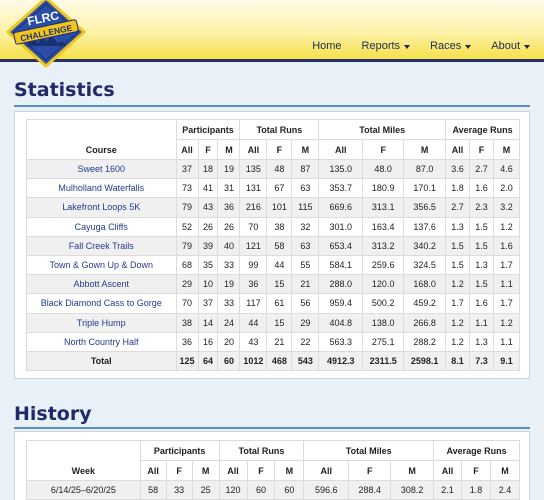  What do you see at coordinates (481, 245) in the screenshot?
I see `value-cell: 1.5` at bounding box center [481, 245].